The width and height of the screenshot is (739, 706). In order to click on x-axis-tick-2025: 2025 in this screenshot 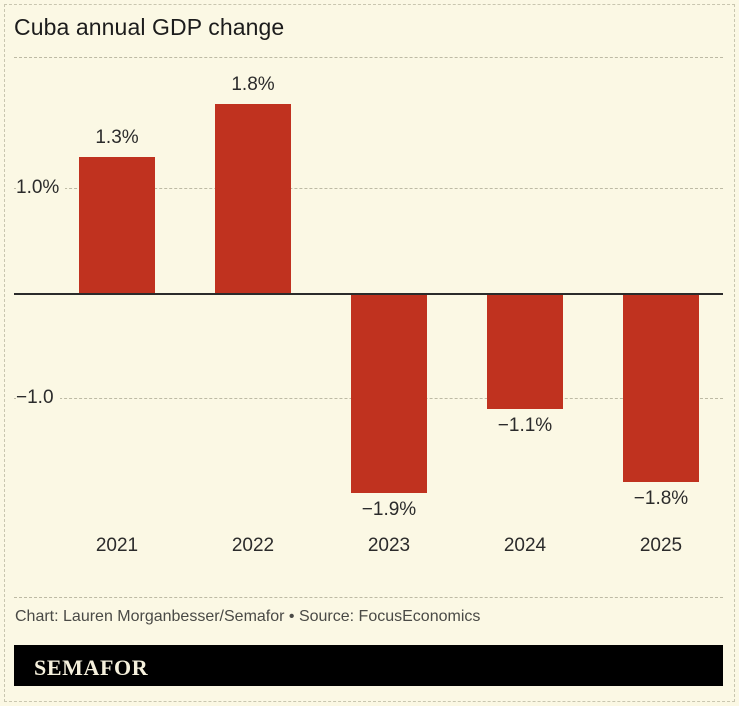, I will do `click(661, 545)`.